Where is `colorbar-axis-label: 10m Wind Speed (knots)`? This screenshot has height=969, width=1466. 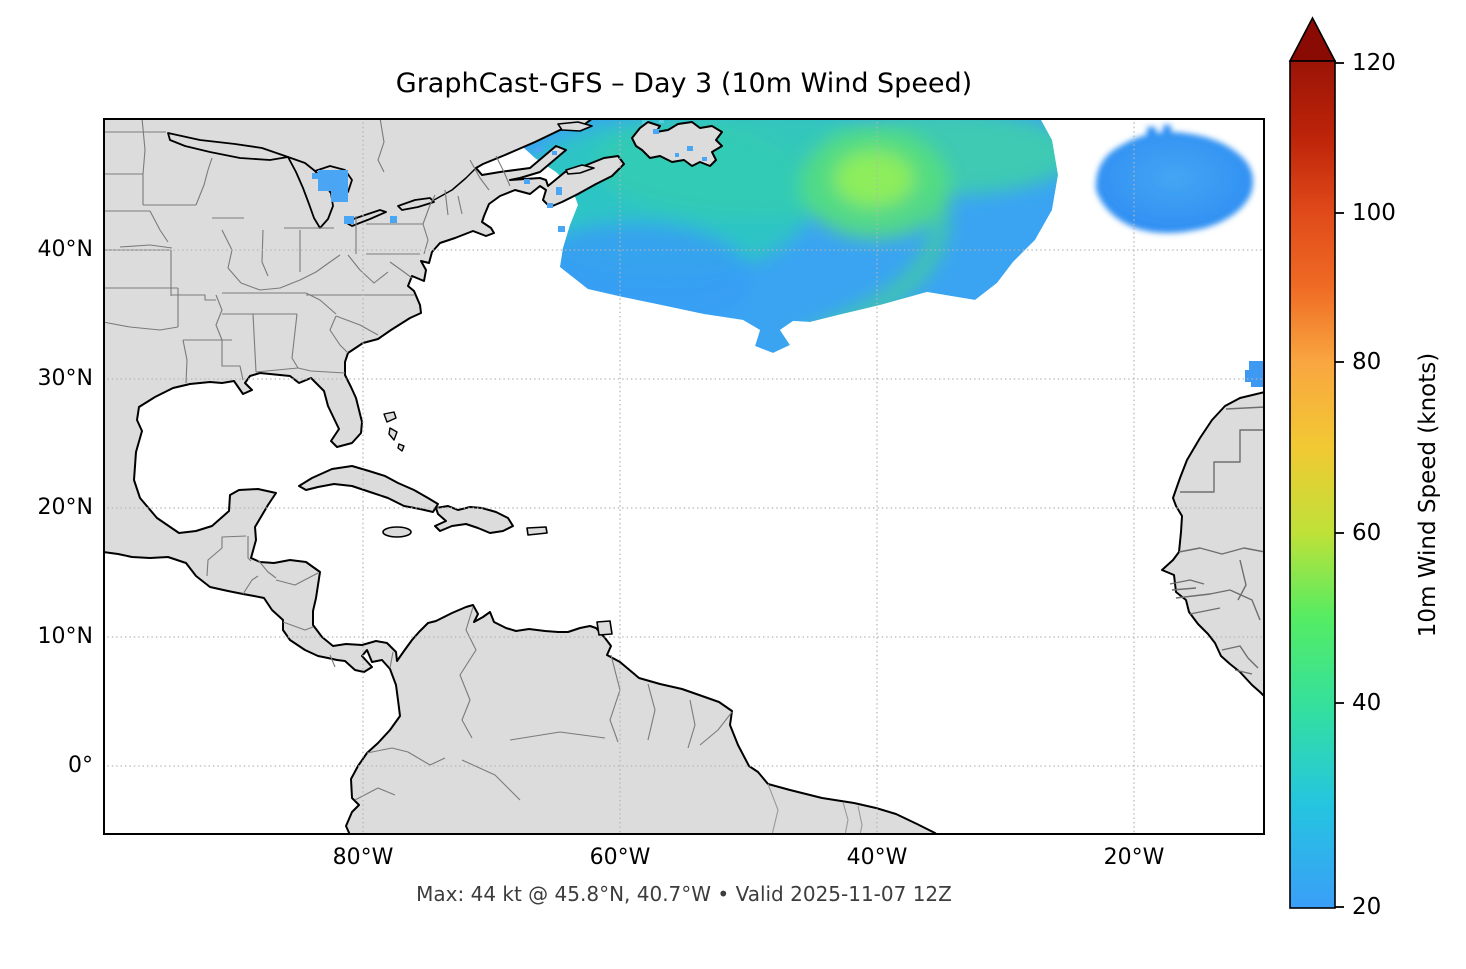 colorbar-axis-label: 10m Wind Speed (knots) is located at coordinates (1428, 495).